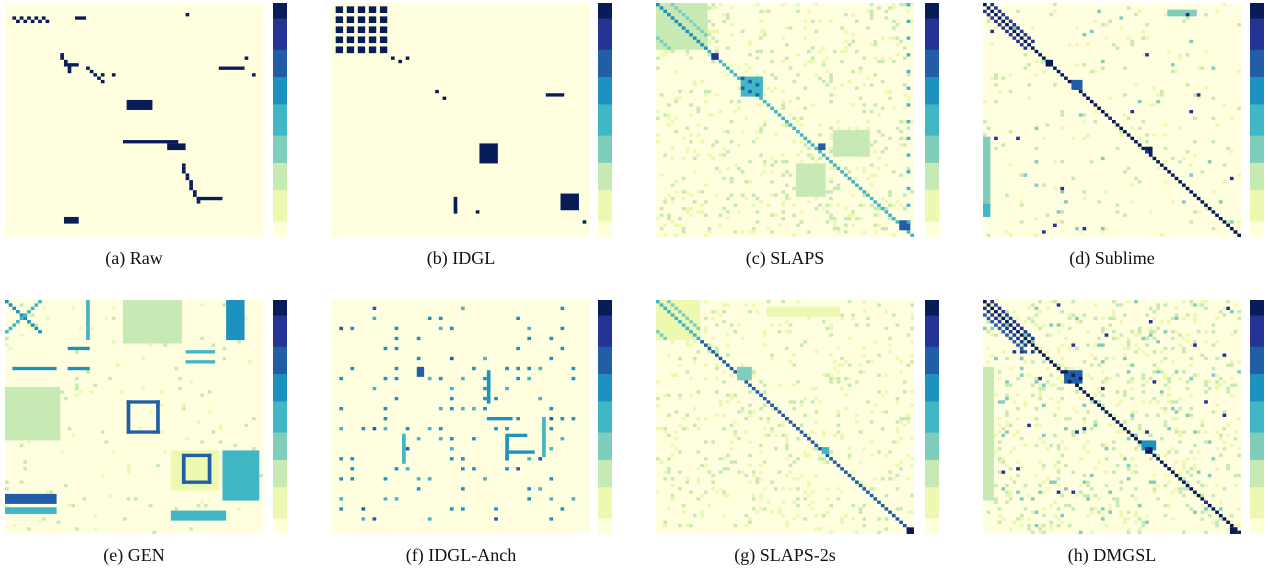 This screenshot has height=574, width=1268. I want to click on heatmap-gen, so click(134, 417).